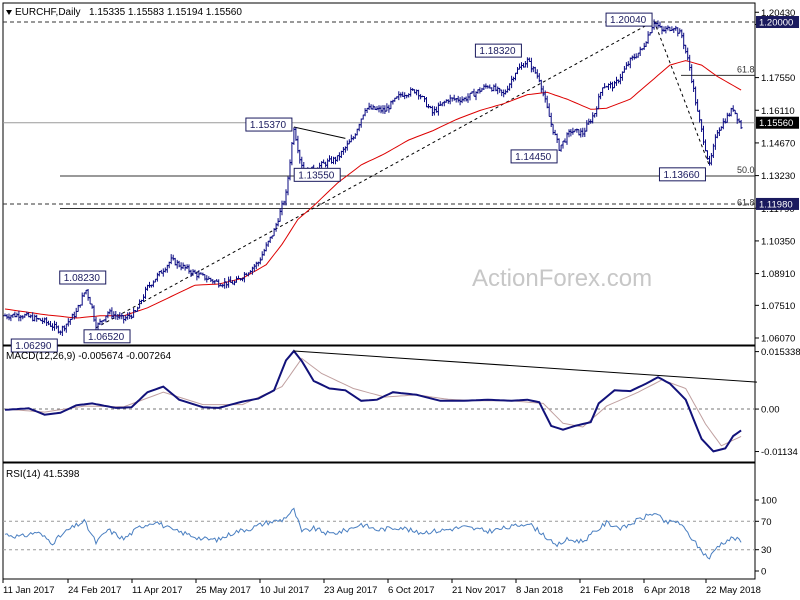 Image resolution: width=800 pixels, height=600 pixels. What do you see at coordinates (157, 590) in the screenshot?
I see `time-tick-label: 11 Apr 2017` at bounding box center [157, 590].